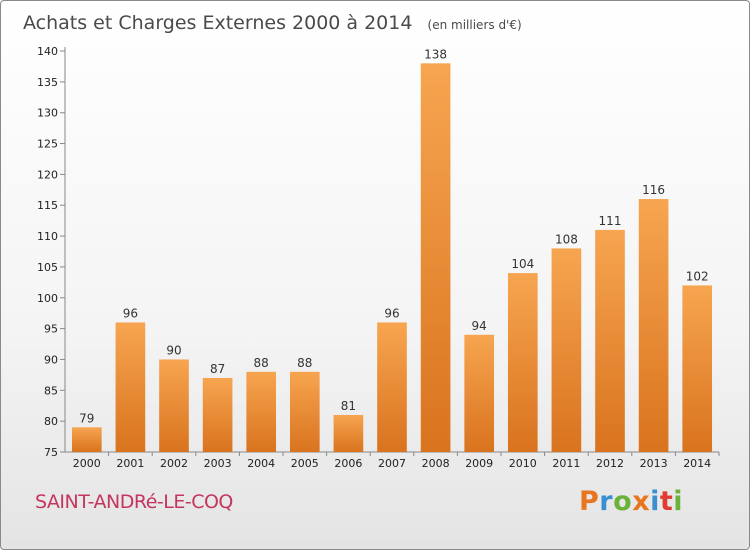 The image size is (750, 550). I want to click on location-name: SAINT-ANDRé-LE-COQ, so click(134, 502).